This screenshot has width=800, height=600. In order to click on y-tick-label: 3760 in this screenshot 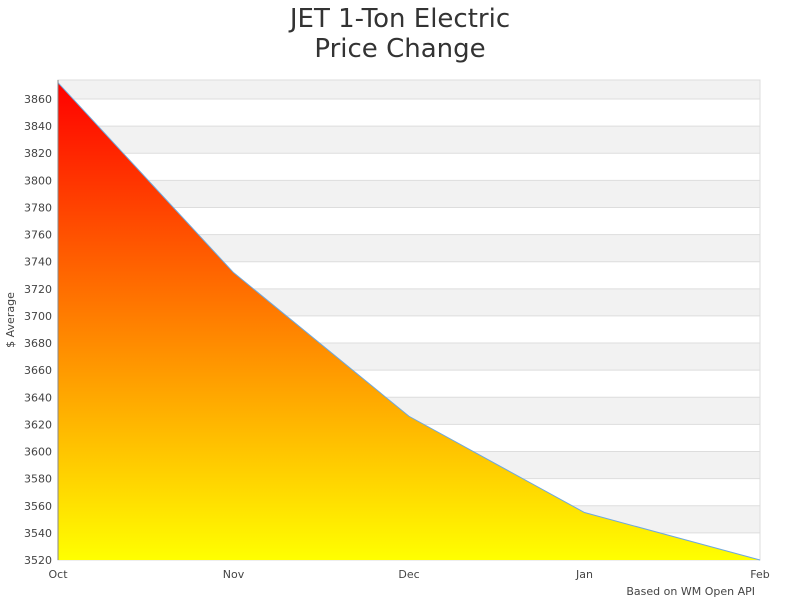, I will do `click(38, 235)`.